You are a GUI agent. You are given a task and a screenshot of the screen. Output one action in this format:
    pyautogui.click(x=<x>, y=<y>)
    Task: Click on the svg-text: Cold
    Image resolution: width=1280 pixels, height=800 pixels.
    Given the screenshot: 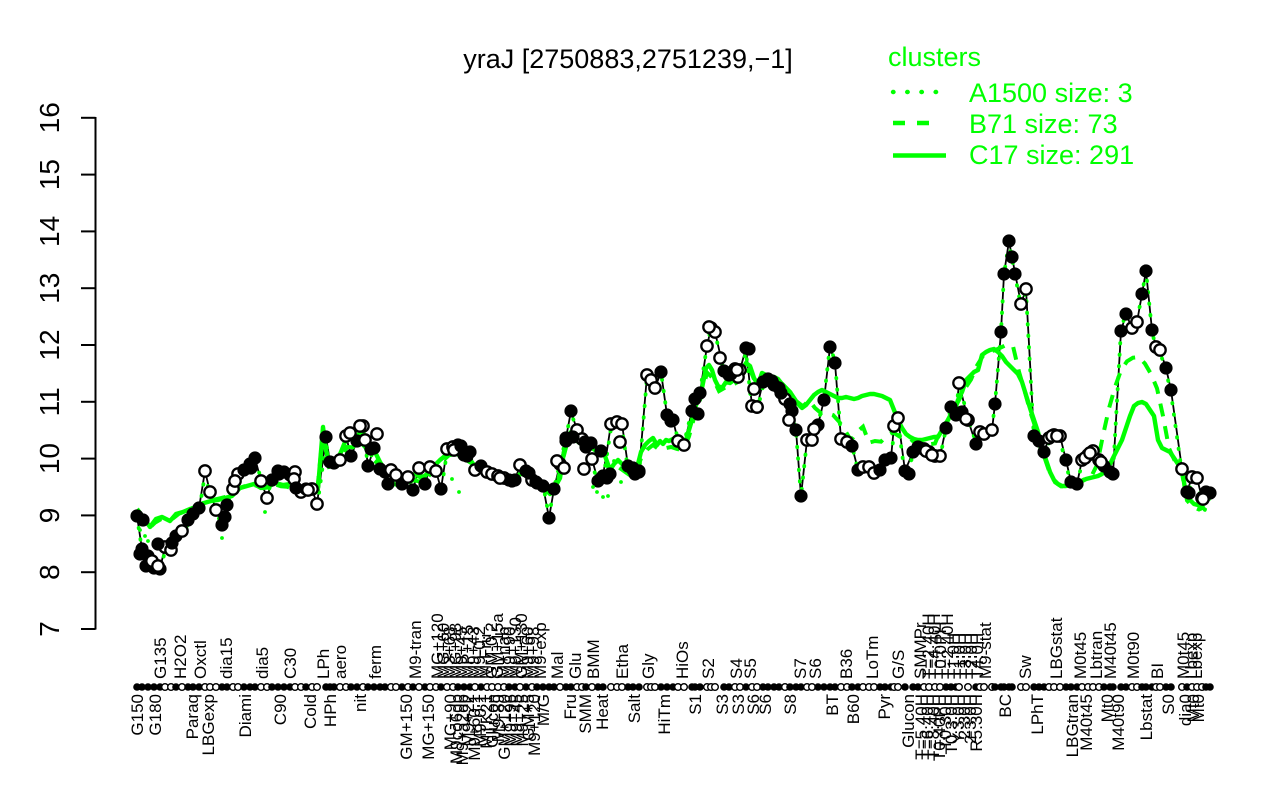 What is the action you would take?
    pyautogui.click(x=310, y=711)
    